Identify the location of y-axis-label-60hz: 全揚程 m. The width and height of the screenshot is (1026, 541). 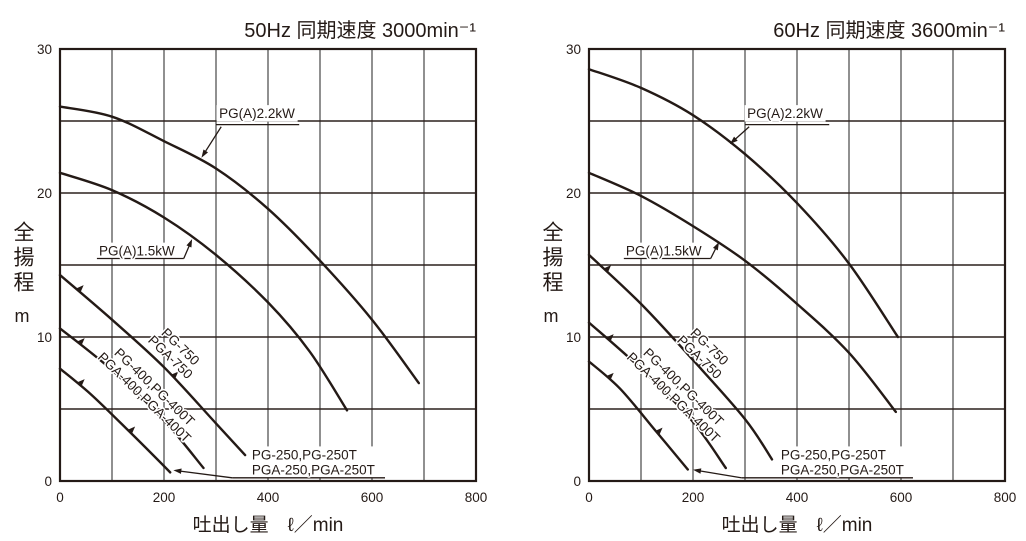
(551, 274).